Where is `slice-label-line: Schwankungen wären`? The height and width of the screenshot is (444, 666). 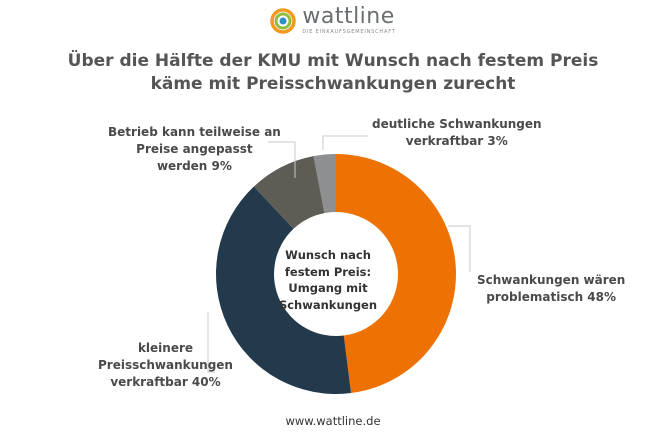
slice-label-line: Schwankungen wären is located at coordinates (551, 280).